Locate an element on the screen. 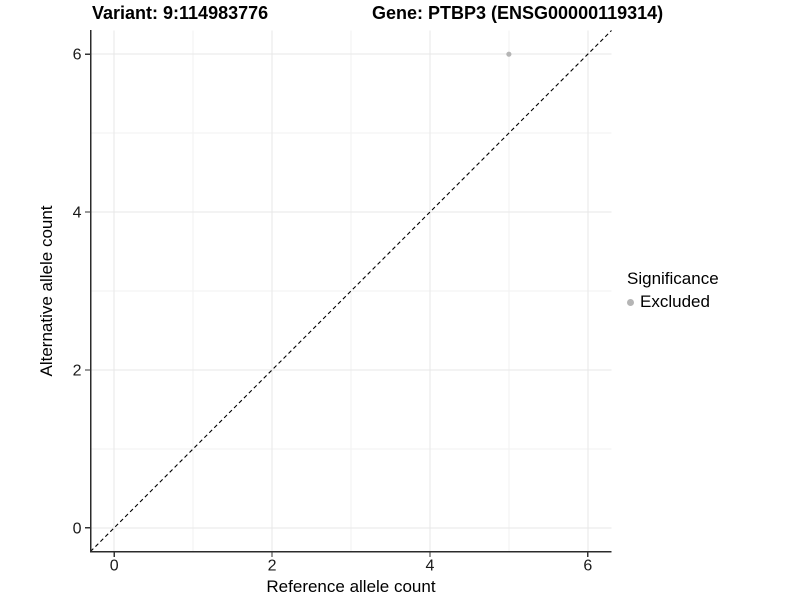 The width and height of the screenshot is (800, 600). x-tick-label: 4 is located at coordinates (429, 566).